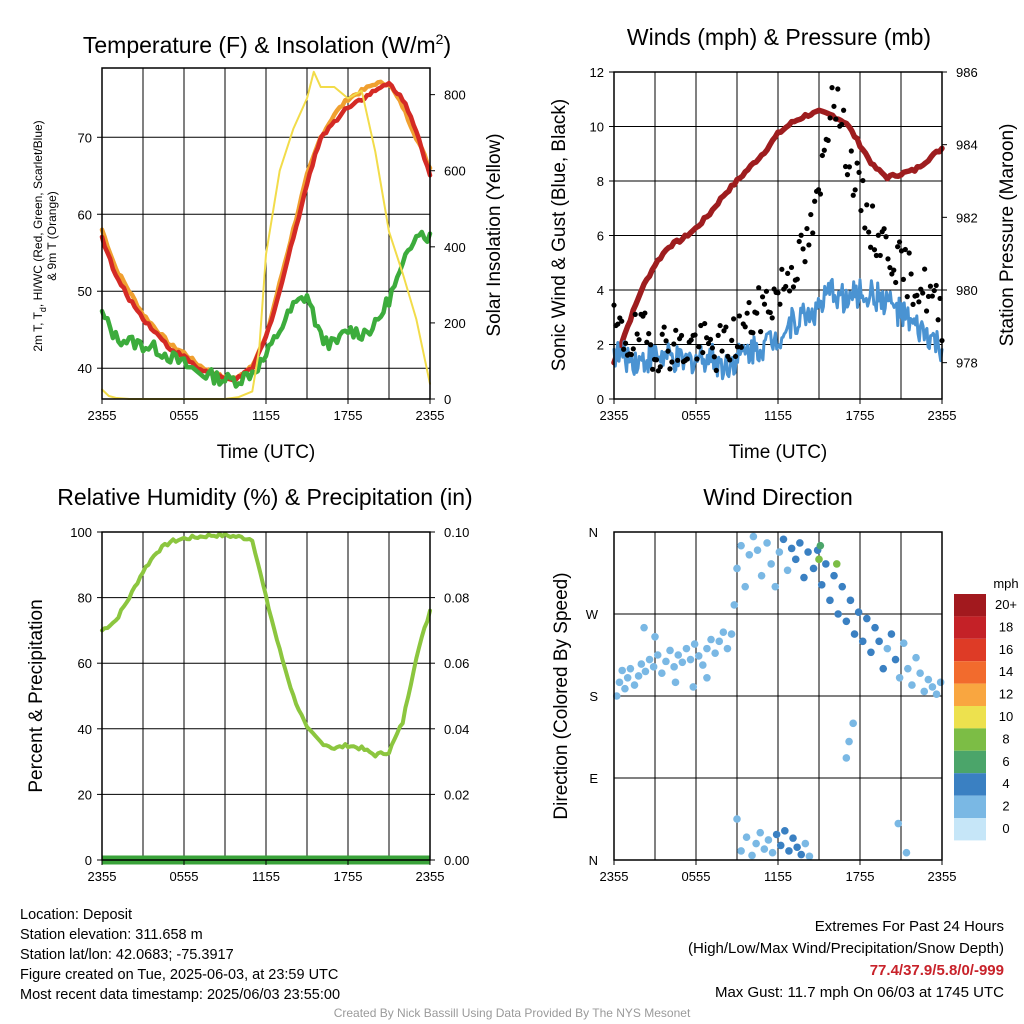  I want to click on x-tick-label: 1155, so click(778, 415).